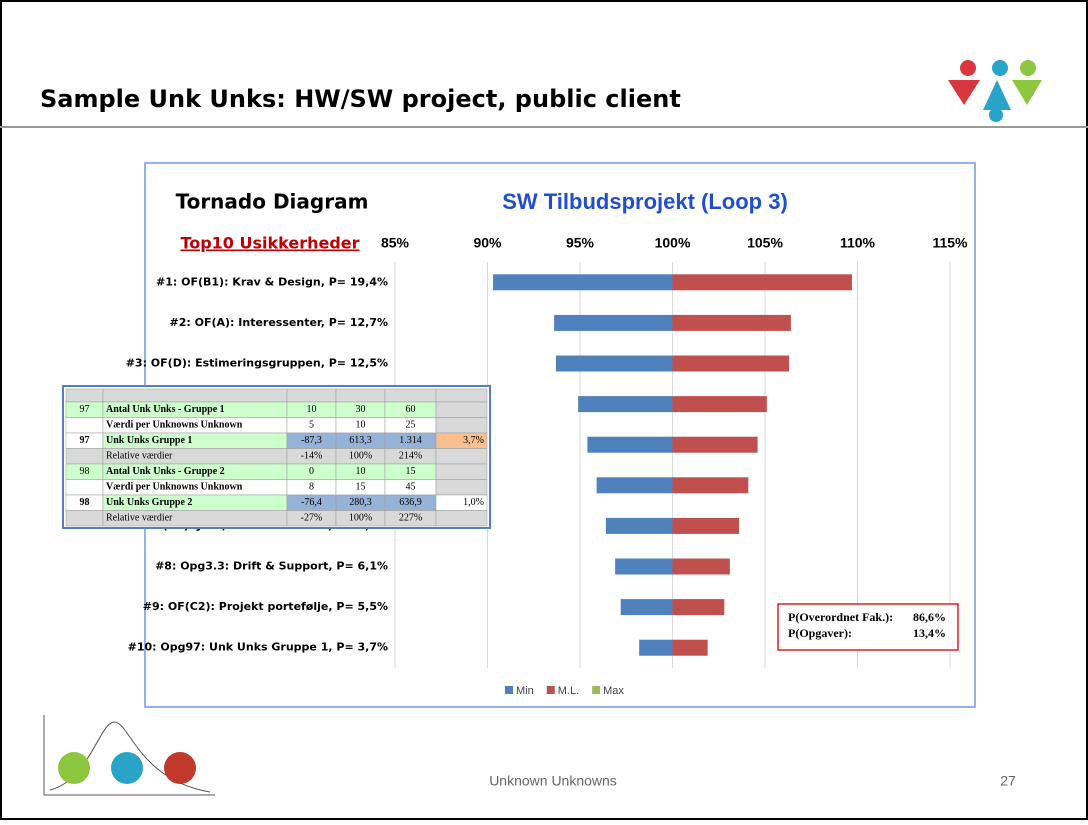  What do you see at coordinates (568, 691) in the screenshot?
I see `legend-label: M.L.` at bounding box center [568, 691].